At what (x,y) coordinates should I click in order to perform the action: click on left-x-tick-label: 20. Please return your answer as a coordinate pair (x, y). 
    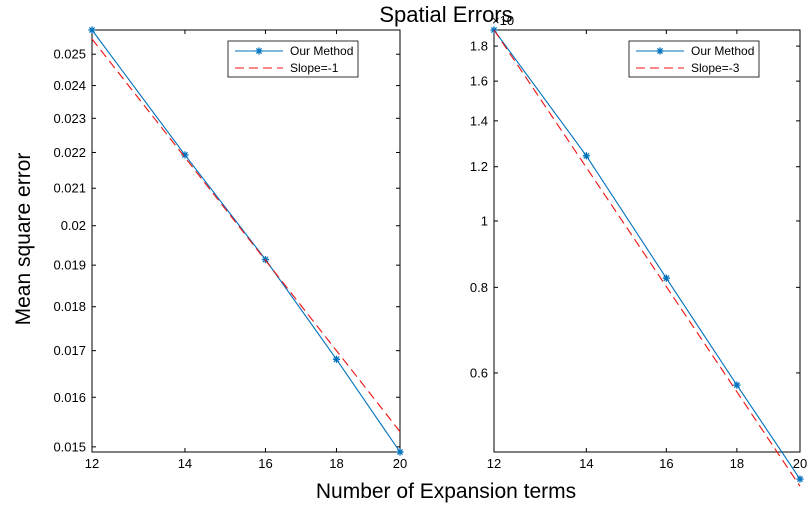
    Looking at the image, I should click on (400, 463).